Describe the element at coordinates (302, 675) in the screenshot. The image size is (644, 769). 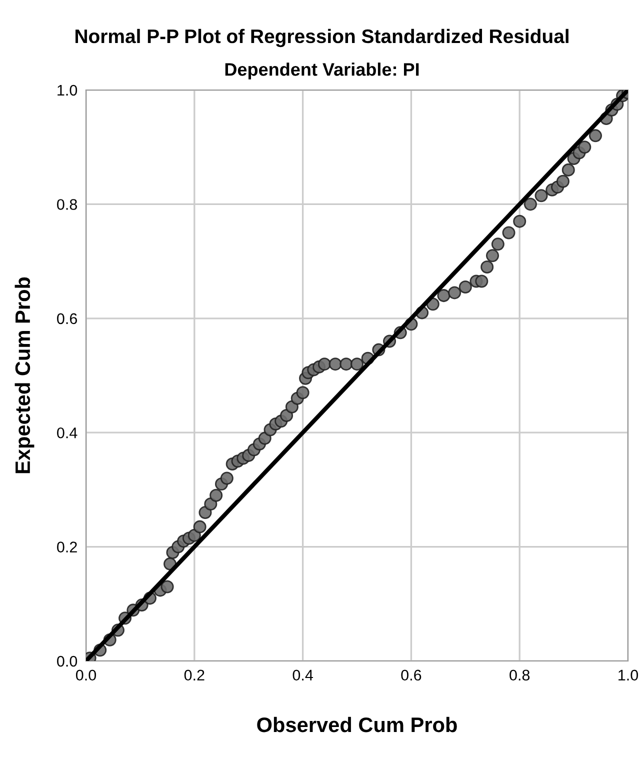
I see `x-tick-label: 0.4` at that location.